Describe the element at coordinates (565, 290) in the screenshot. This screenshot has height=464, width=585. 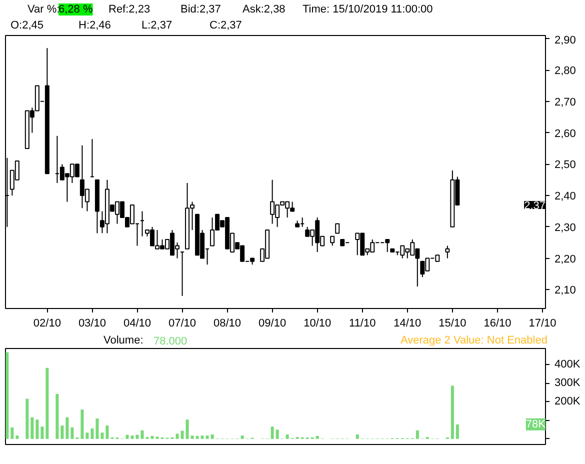
I see `y-tick-label: 2,10` at that location.